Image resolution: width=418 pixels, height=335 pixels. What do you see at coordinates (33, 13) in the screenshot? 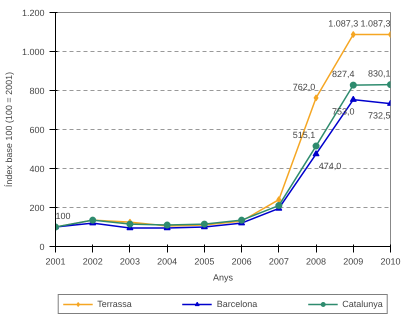
I see `y-tick-label: 1.200` at bounding box center [33, 13].